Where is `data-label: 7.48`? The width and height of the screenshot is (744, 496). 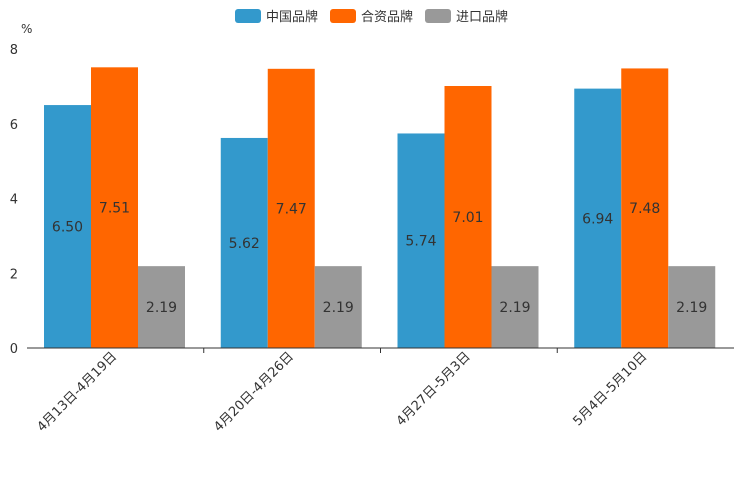 data-label: 7.48 is located at coordinates (644, 209).